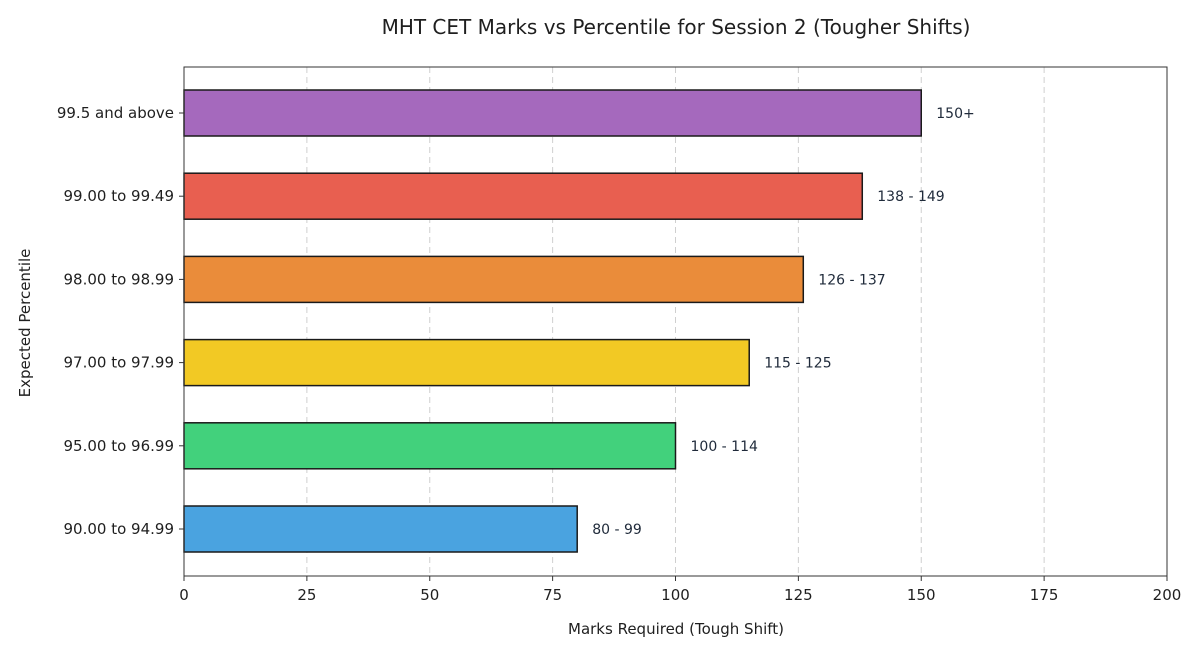 The image size is (1200, 659). I want to click on x-tick-label: 75, so click(552, 595).